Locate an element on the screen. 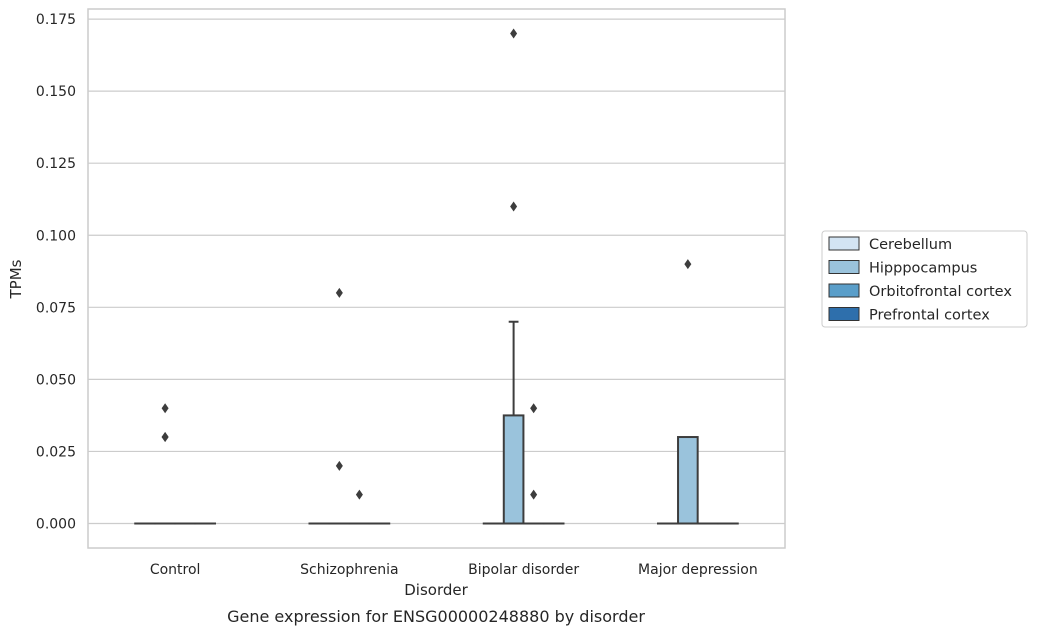 This screenshot has width=1037, height=634. y-tick-label: 0.175 is located at coordinates (56, 20).